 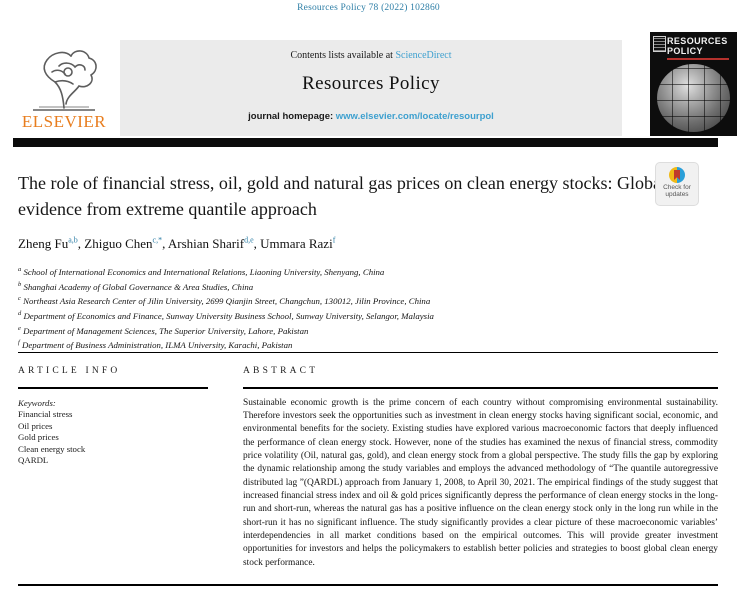 I want to click on elsevier-tree-icon, so click(x=65, y=80).